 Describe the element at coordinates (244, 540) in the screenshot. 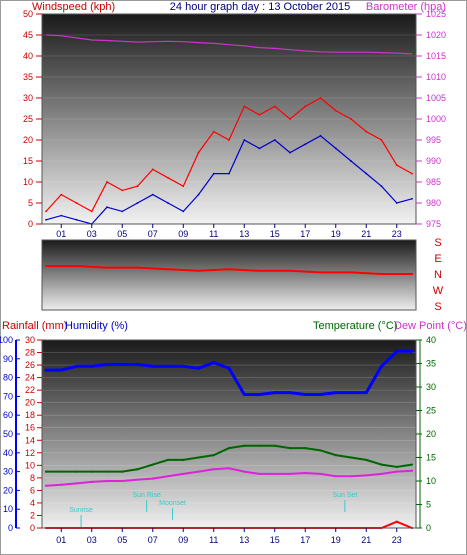

I see `hour-tick-label: 13` at that location.